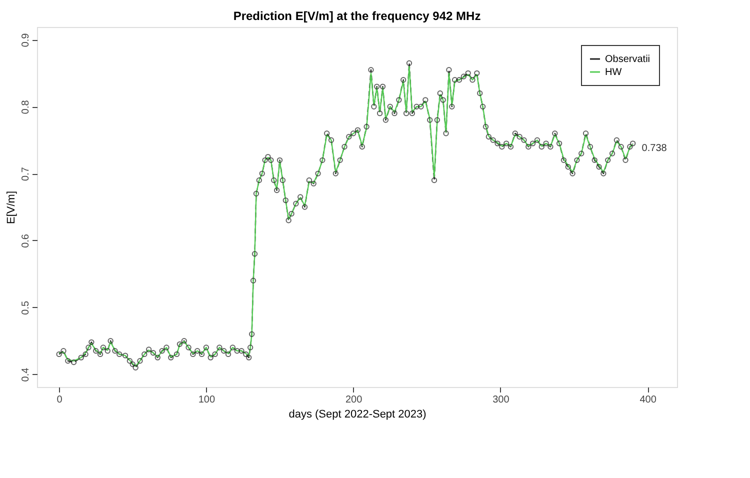 Image resolution: width=750 pixels, height=478 pixels. I want to click on x-tick-label: 100, so click(207, 400).